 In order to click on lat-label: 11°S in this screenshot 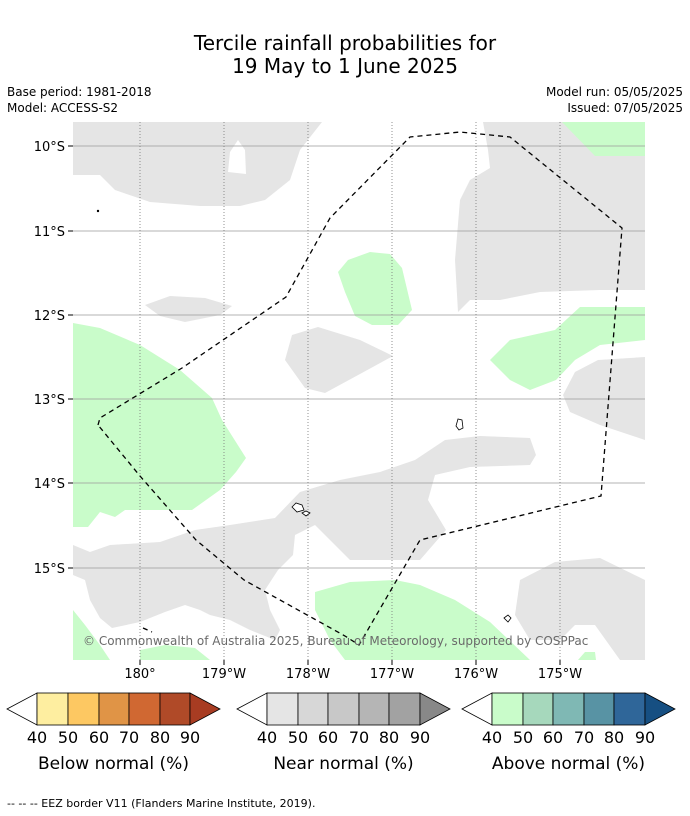, I will do `click(49, 232)`.